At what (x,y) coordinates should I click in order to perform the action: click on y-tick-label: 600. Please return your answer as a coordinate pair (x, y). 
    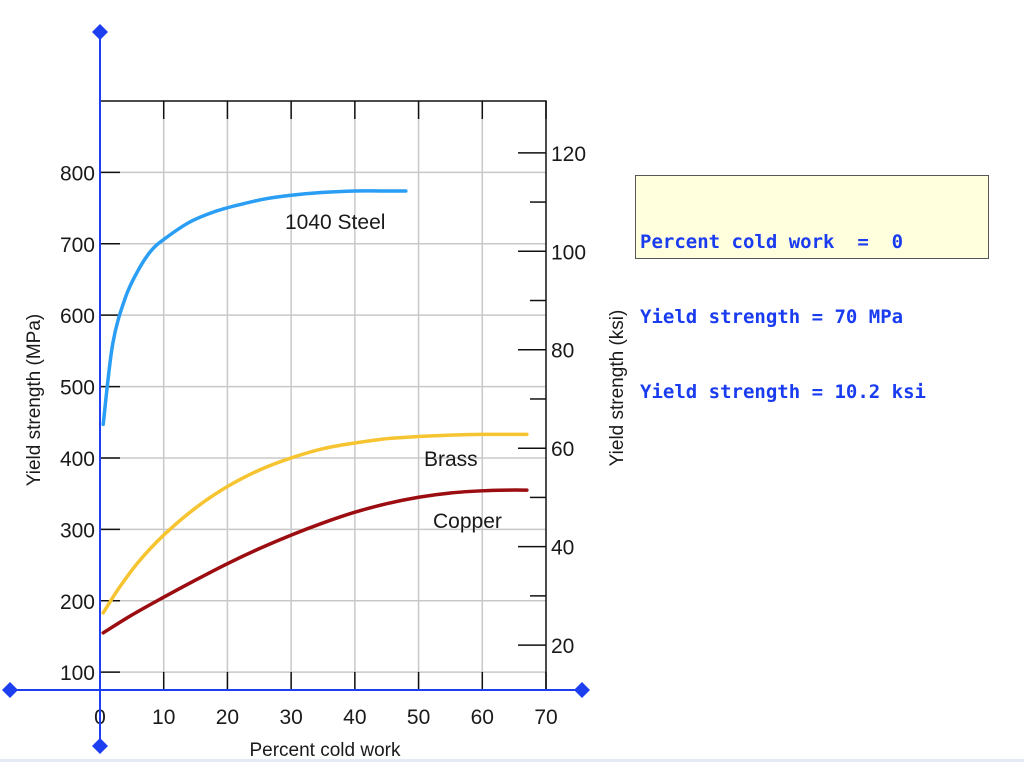
    Looking at the image, I should click on (77, 316).